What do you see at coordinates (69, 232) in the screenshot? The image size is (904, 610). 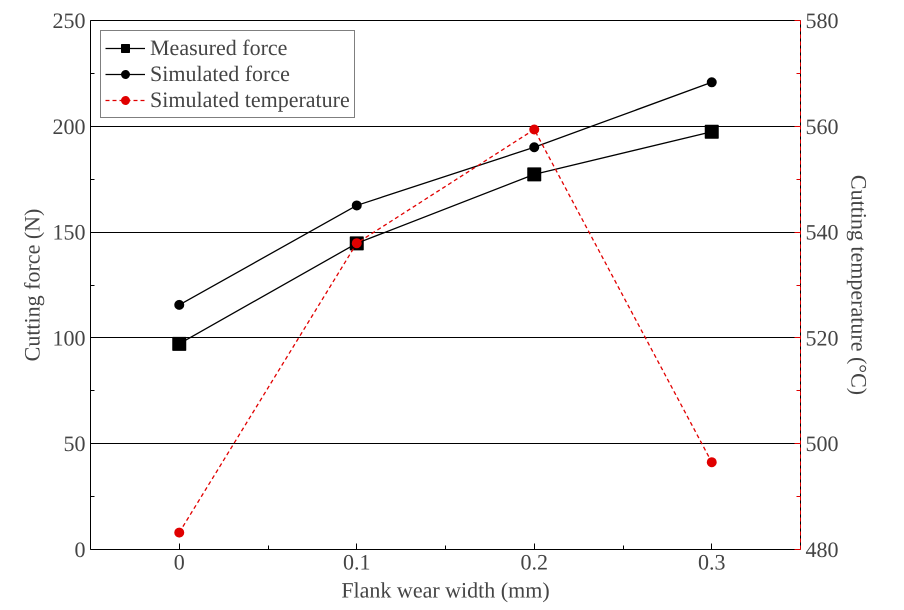 I see `y-tick-label: 150` at bounding box center [69, 232].